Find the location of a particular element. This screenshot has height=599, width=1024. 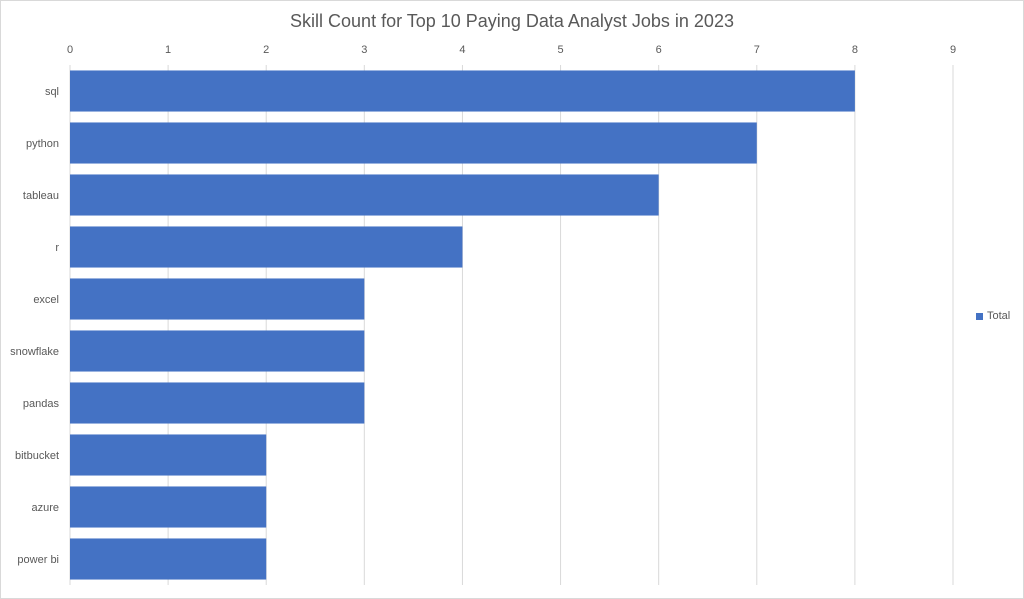

x-tick-label: 1 is located at coordinates (168, 50).